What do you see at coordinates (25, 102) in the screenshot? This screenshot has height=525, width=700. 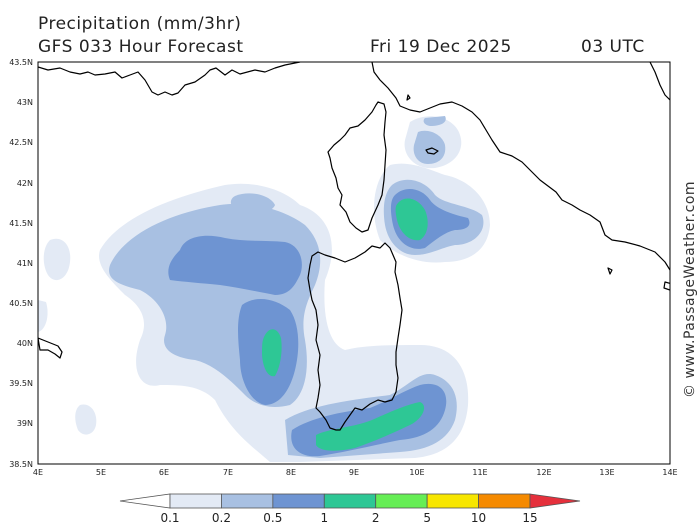 I see `lat-tick-label: 43N` at bounding box center [25, 102].